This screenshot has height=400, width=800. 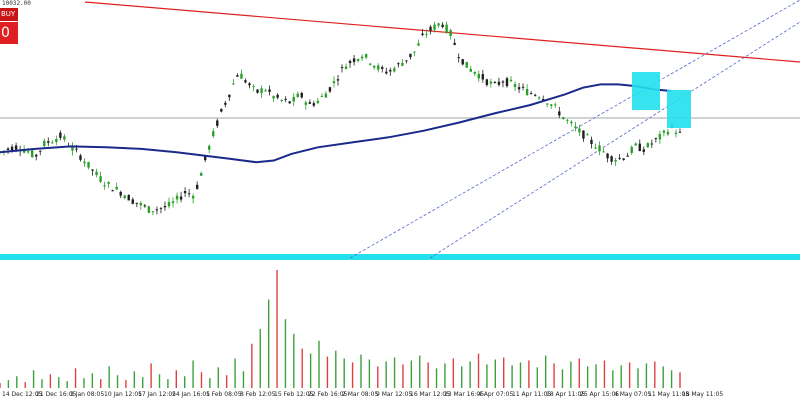 What do you see at coordinates (22, 394) in the screenshot?
I see `x-tick-label: 14 Dec 12:05` at bounding box center [22, 394].